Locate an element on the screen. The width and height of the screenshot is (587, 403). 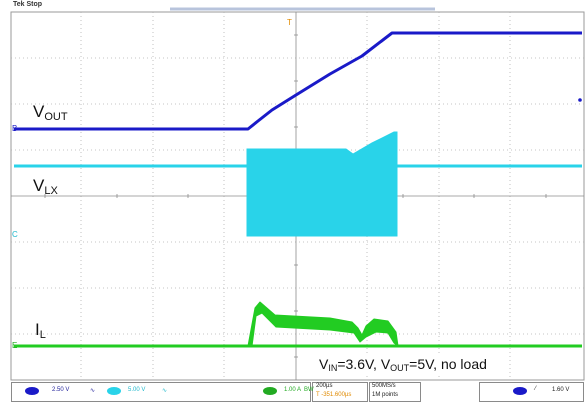
trigger-source-badge is located at coordinates (520, 391).